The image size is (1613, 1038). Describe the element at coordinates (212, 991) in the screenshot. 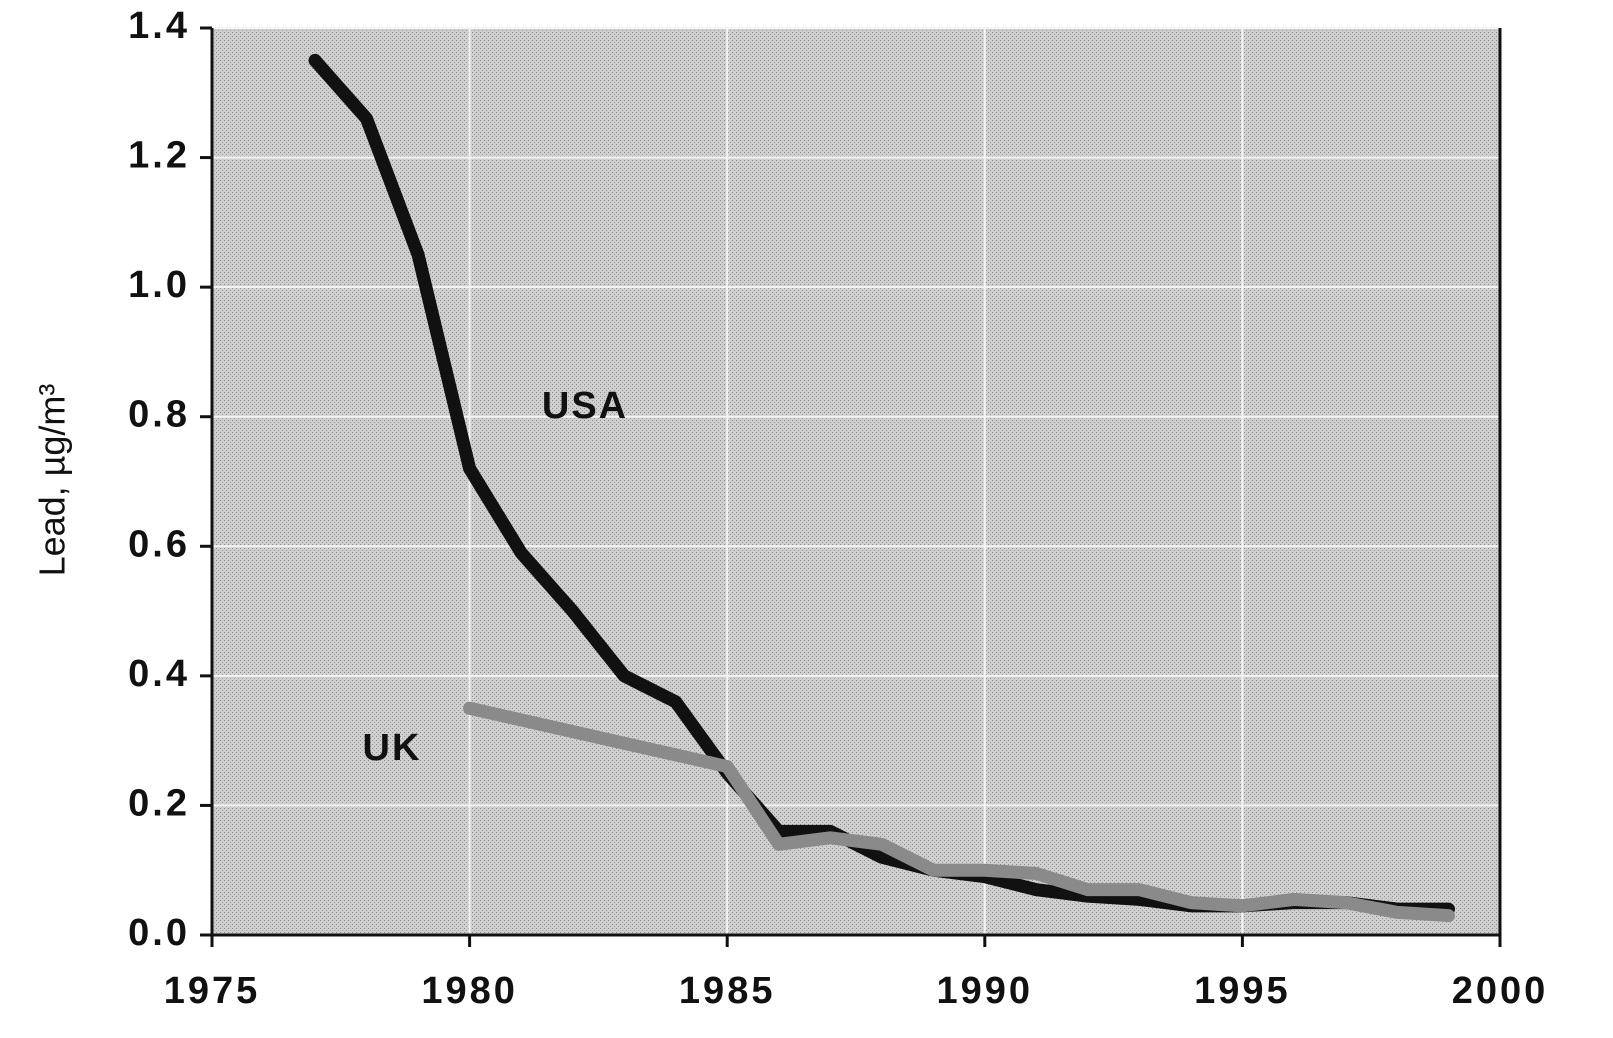

I see `x-tick-label: 1975` at that location.